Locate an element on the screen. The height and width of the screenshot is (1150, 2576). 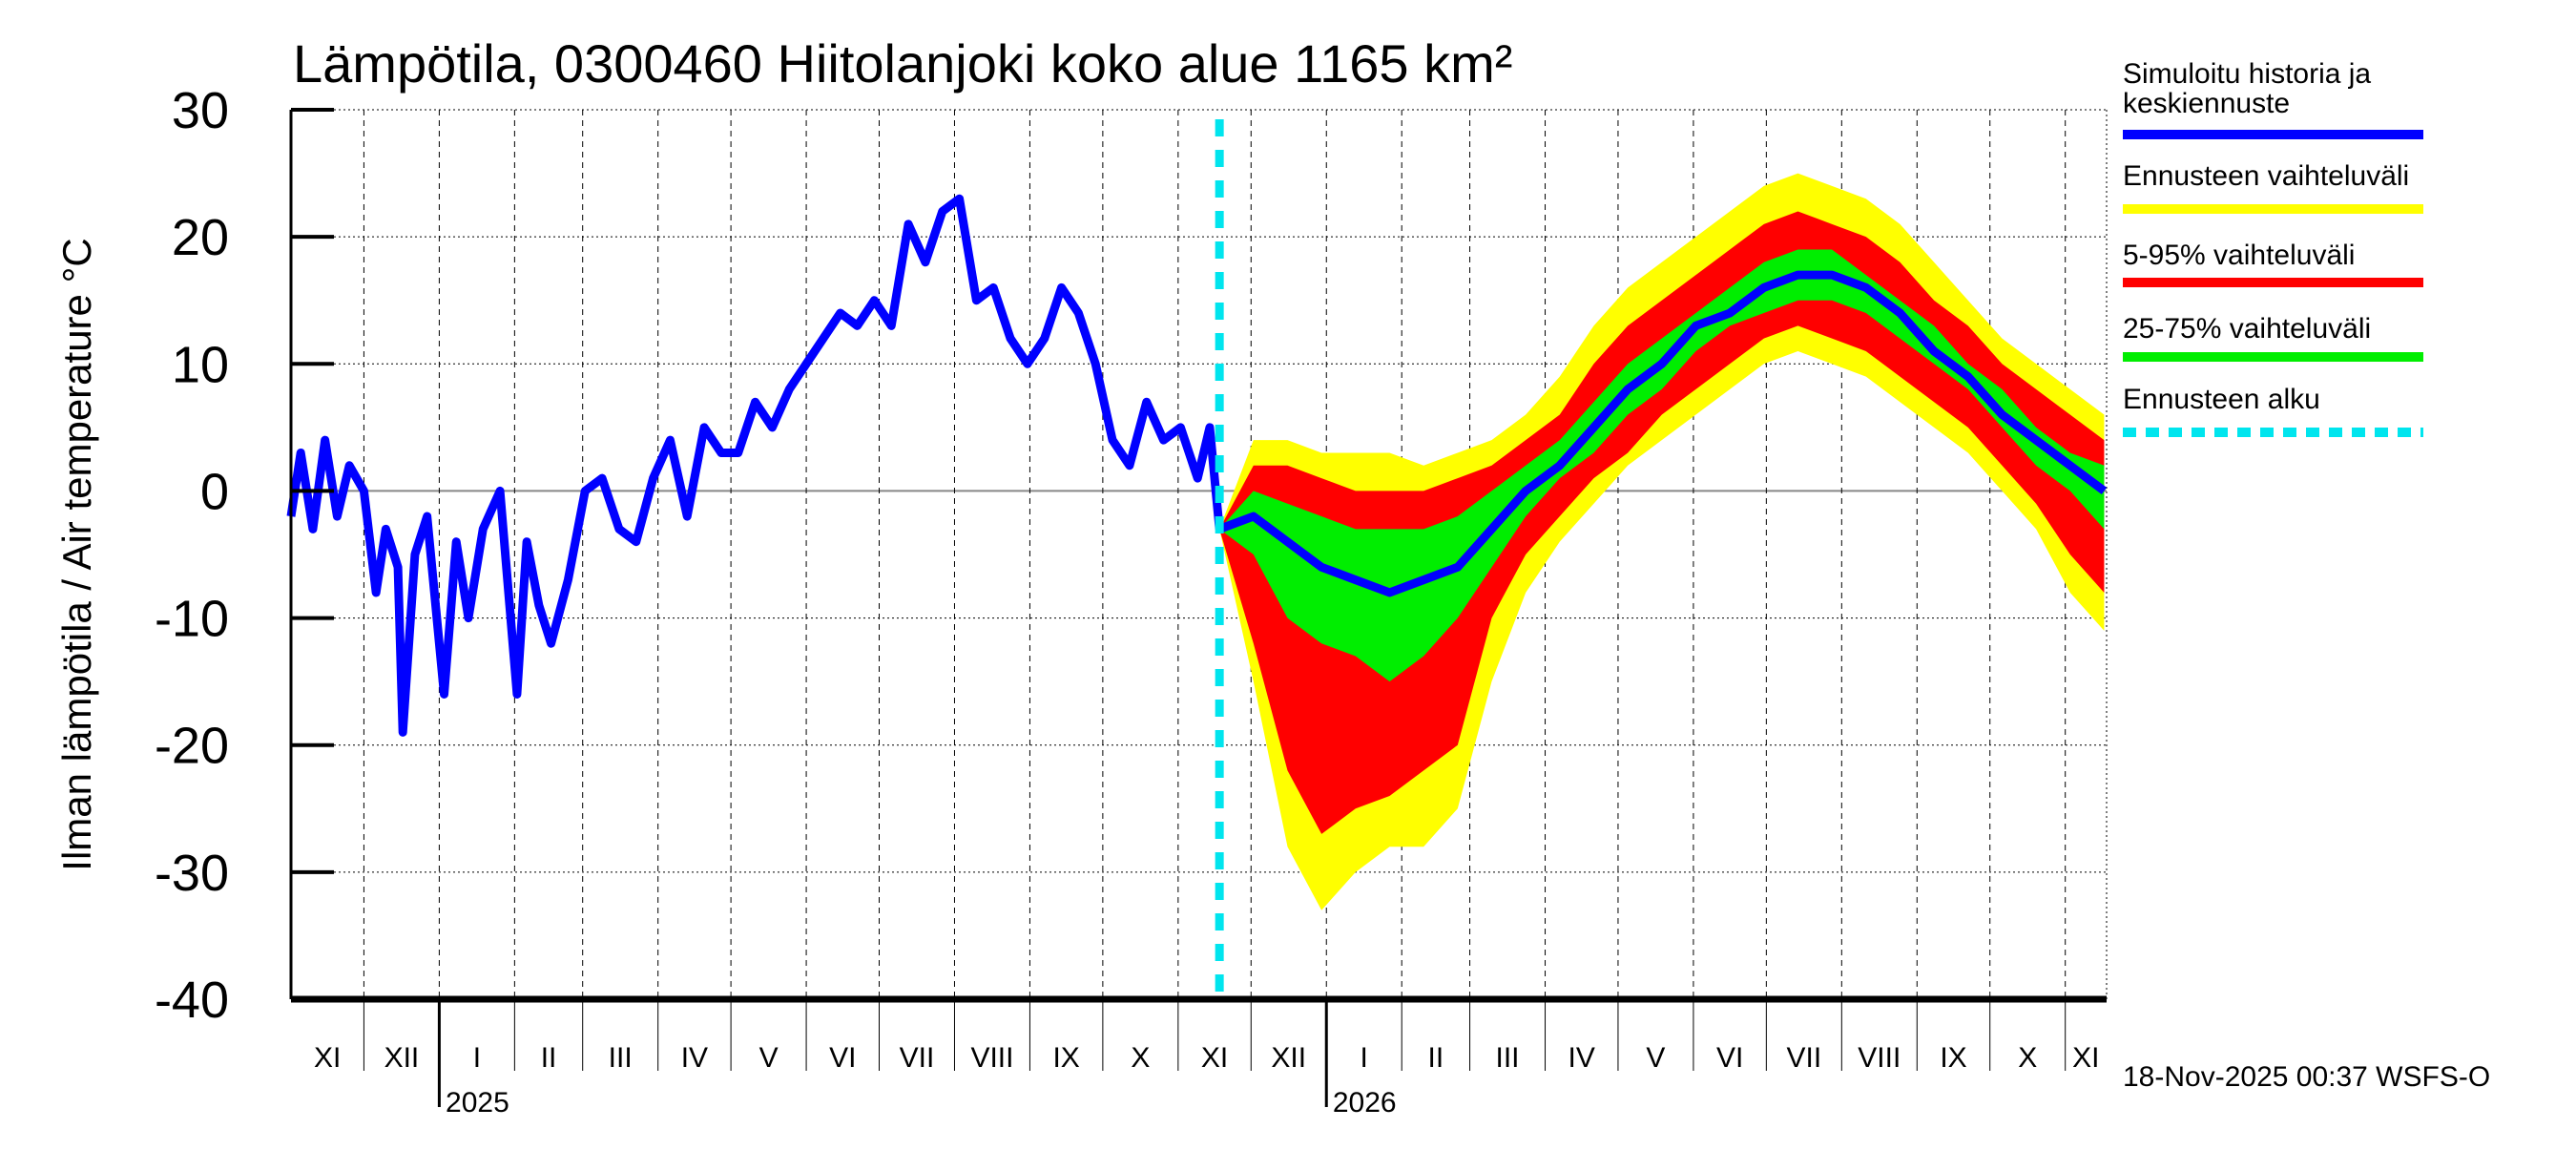
legend-label: keskiennuste is located at coordinates (2206, 103).